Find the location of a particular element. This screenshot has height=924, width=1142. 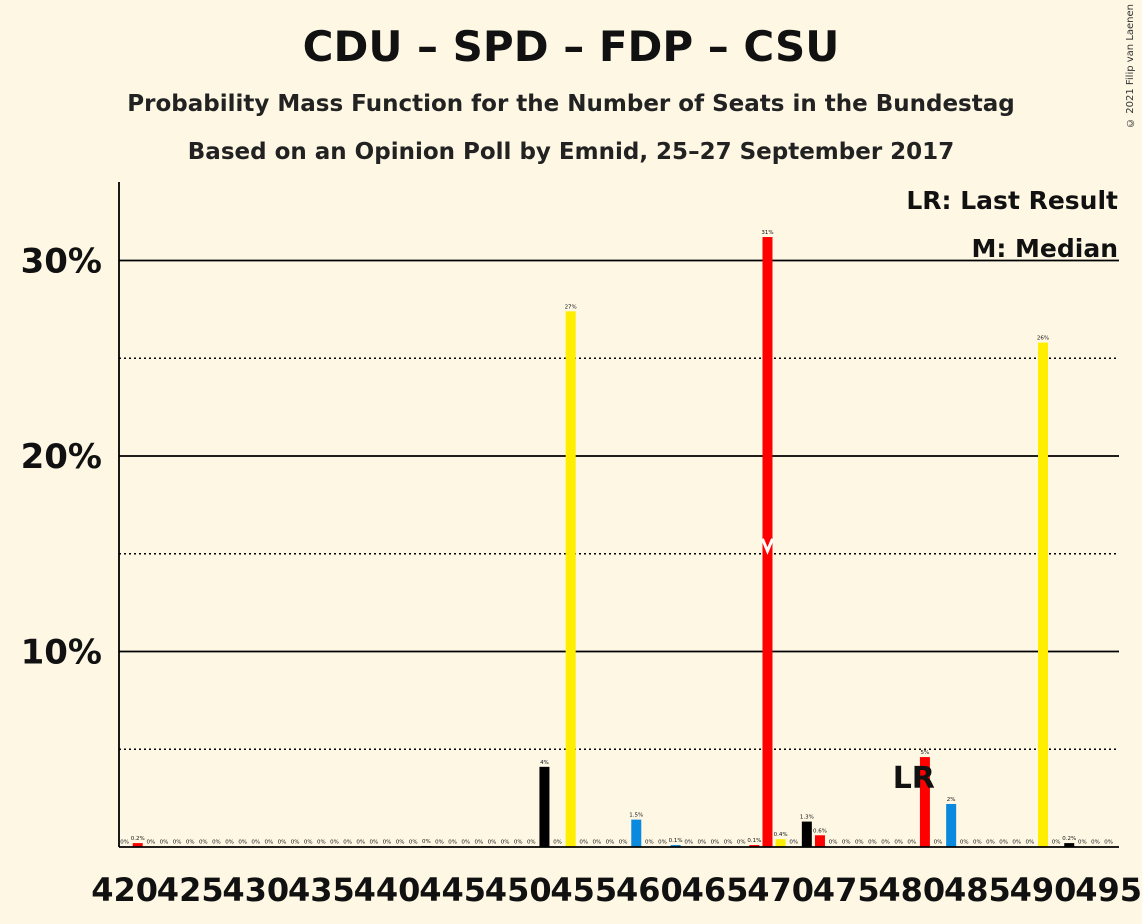

x-tick-label: 480 is located at coordinates (911, 890).